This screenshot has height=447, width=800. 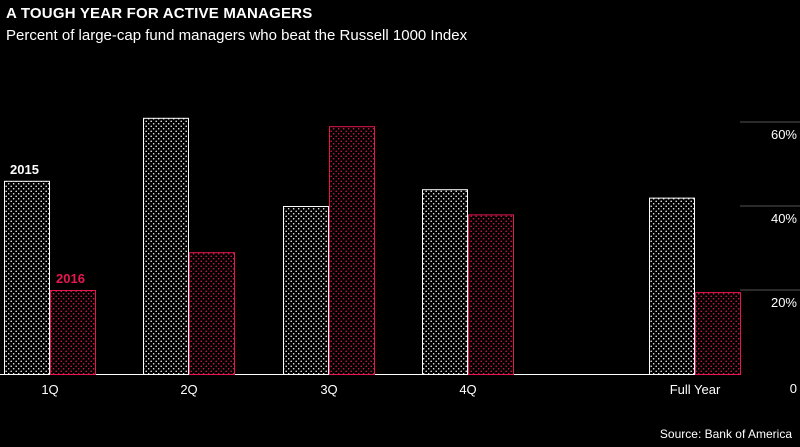 I want to click on bar-2015-3q, so click(x=306, y=290).